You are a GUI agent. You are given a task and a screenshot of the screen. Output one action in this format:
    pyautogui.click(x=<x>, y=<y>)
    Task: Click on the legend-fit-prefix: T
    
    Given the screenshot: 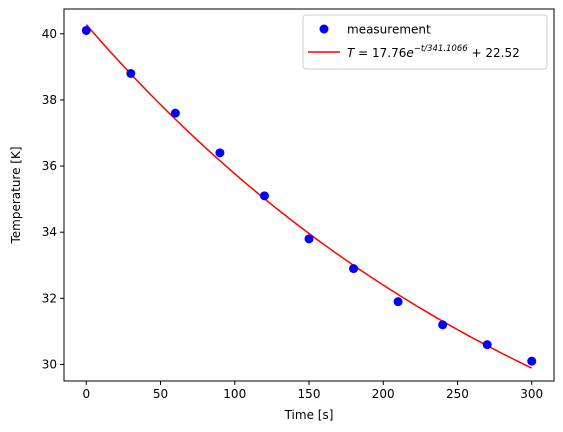 What is the action you would take?
    pyautogui.click(x=351, y=53)
    